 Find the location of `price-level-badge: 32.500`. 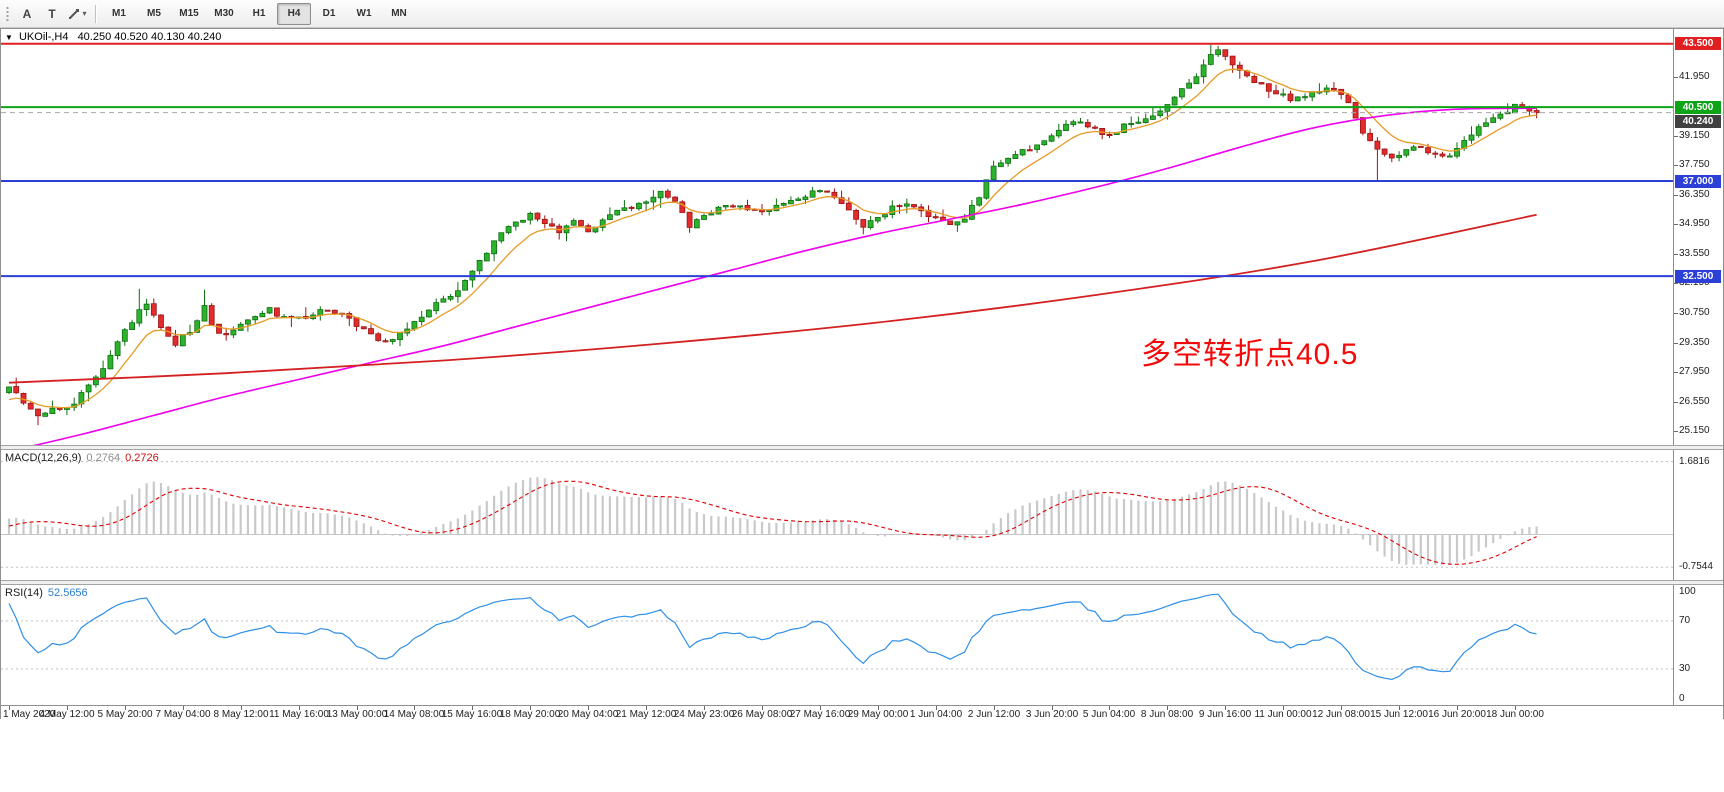

price-level-badge: 32.500 is located at coordinates (1698, 276).